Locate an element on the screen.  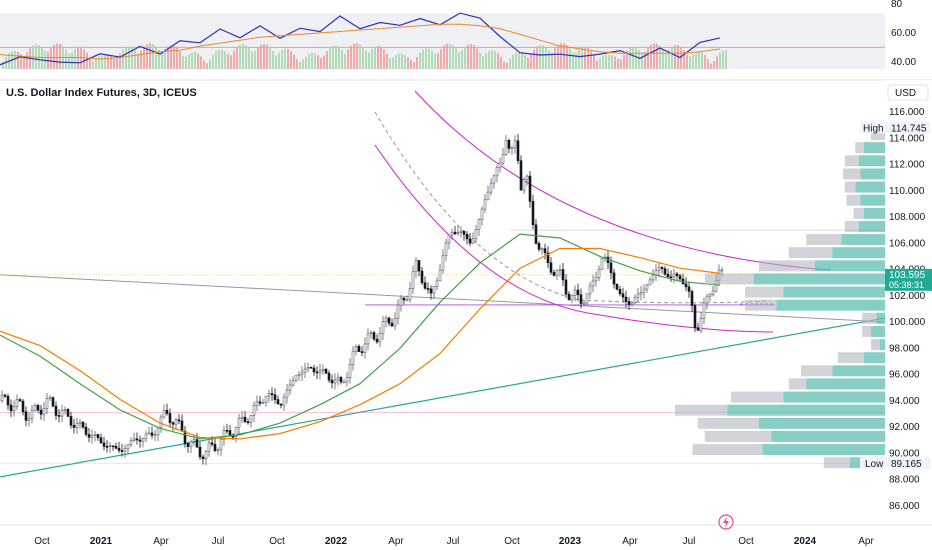
channel-lower-curve is located at coordinates (574, 238).